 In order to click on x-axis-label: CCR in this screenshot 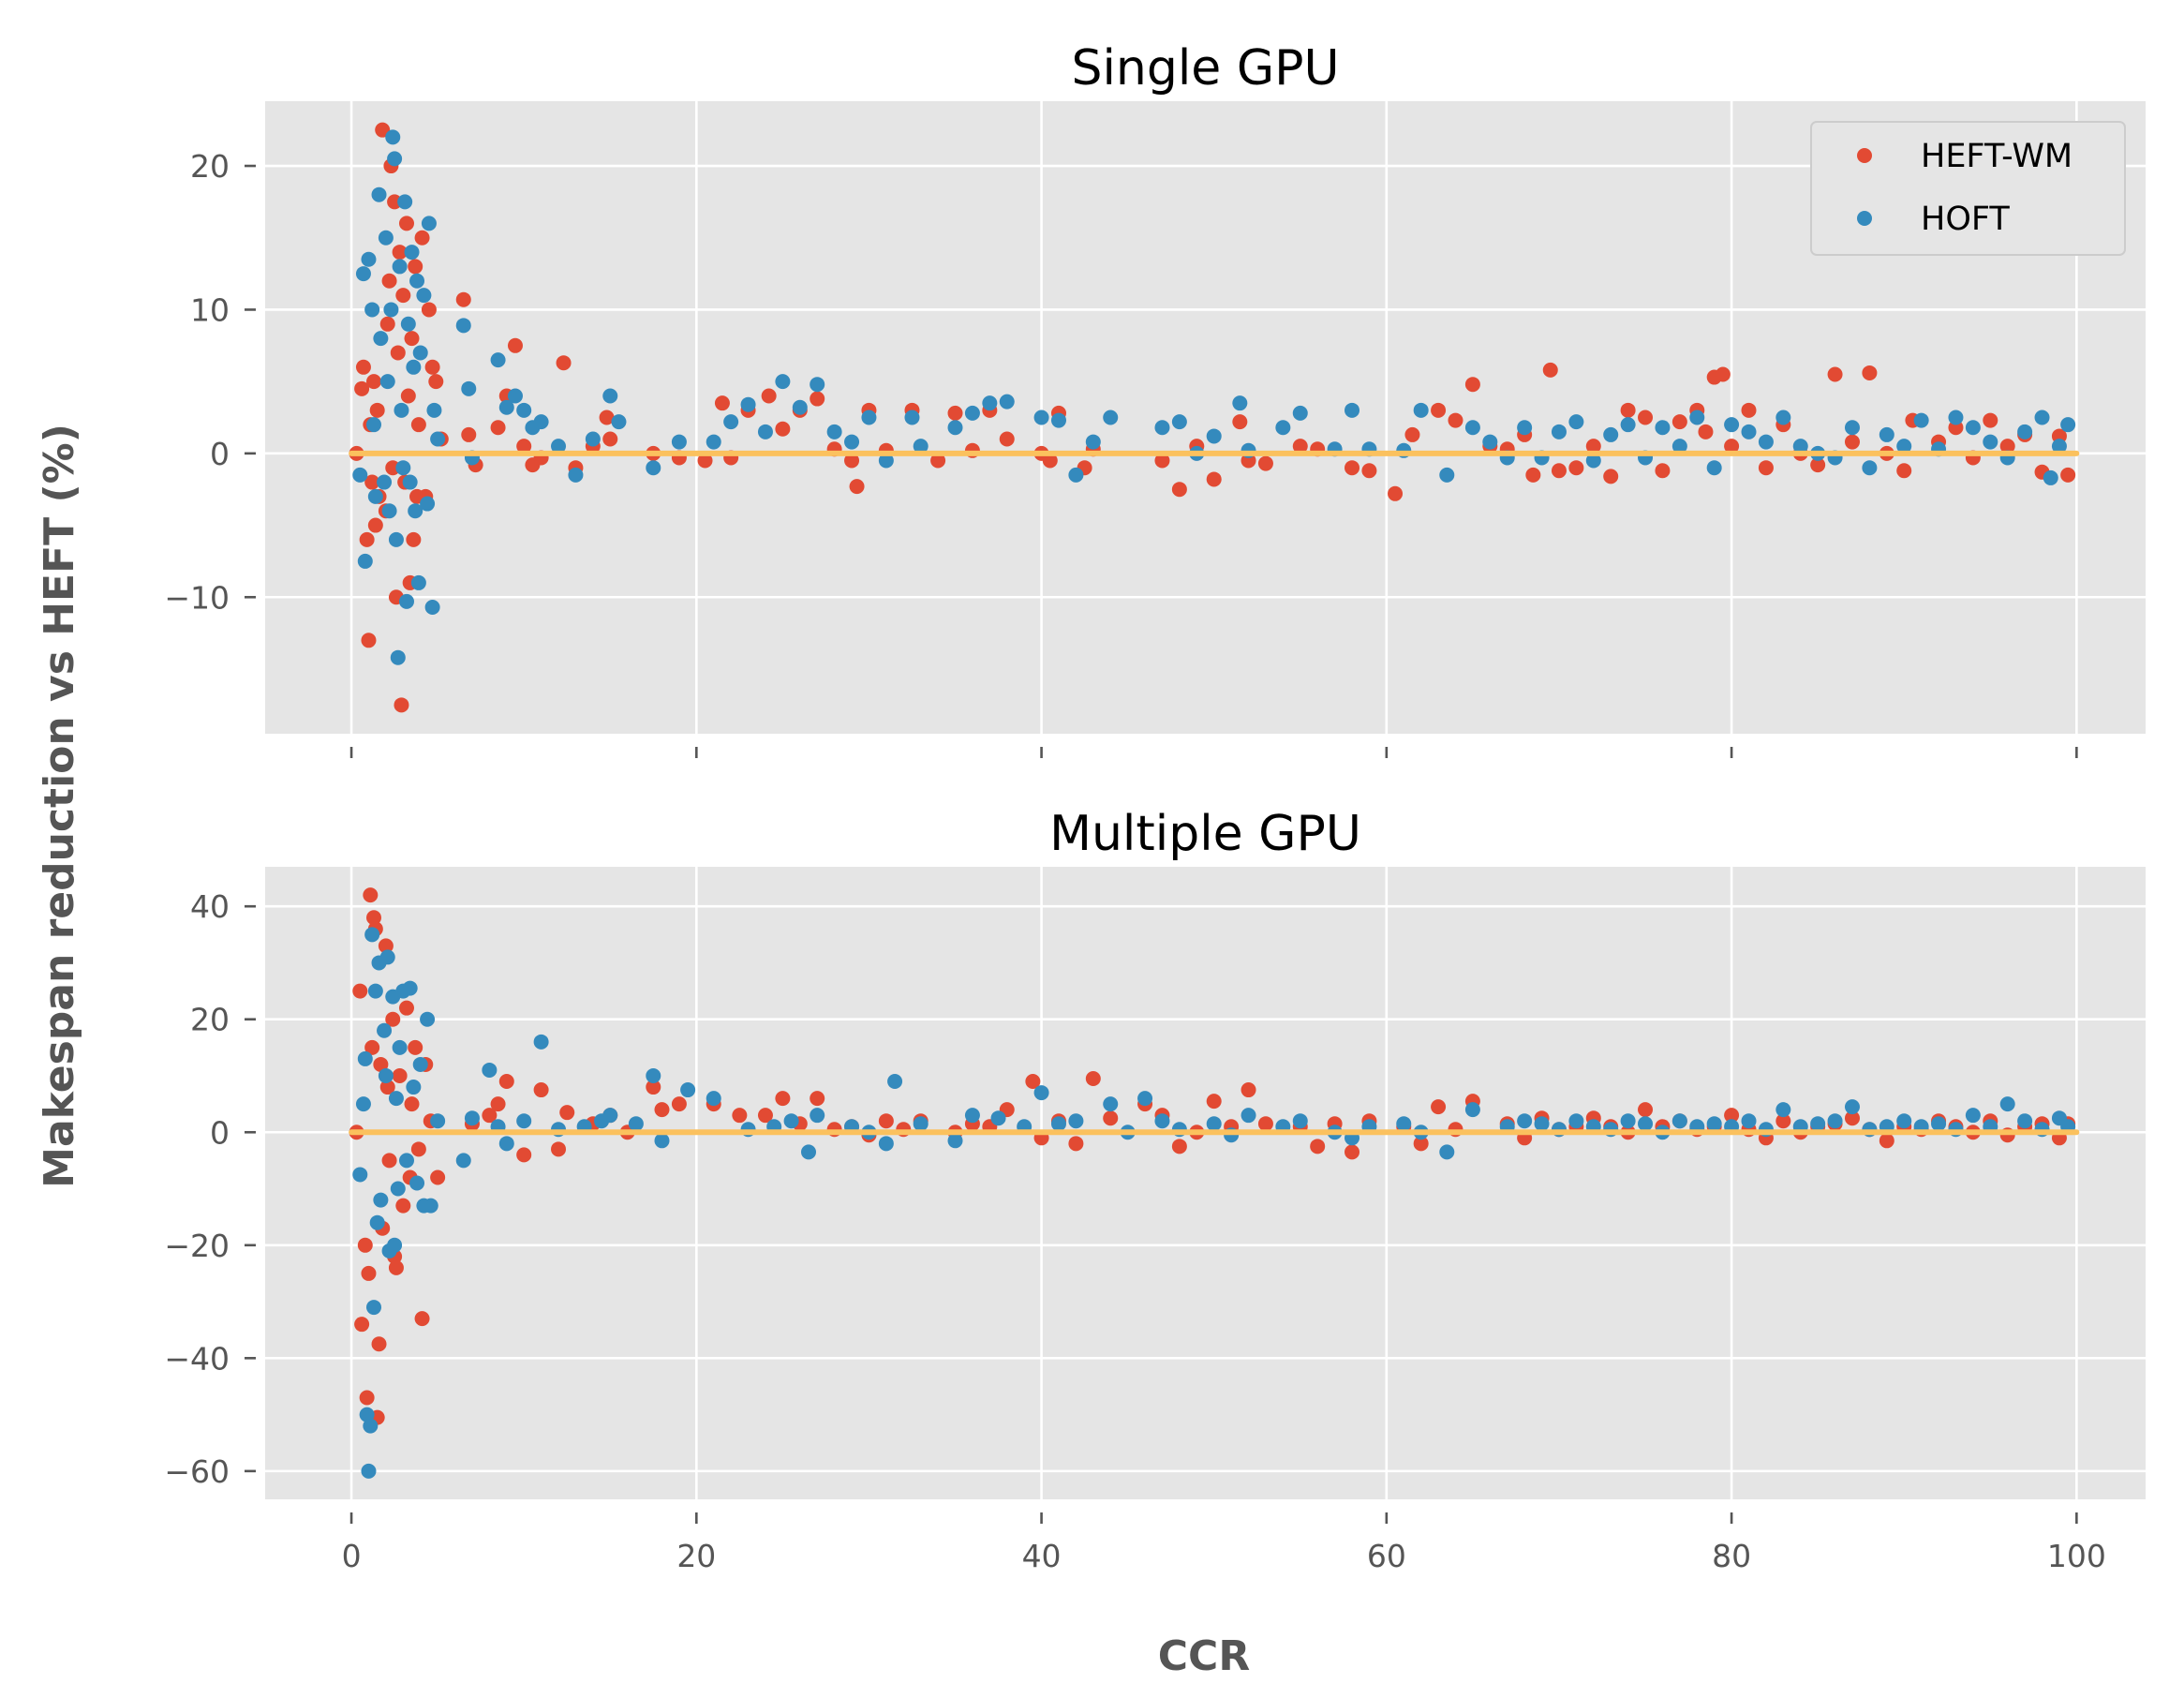, I will do `click(1204, 1656)`.